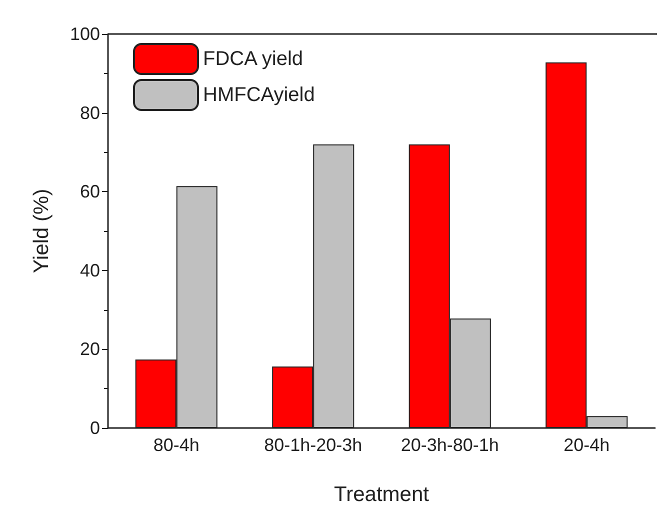  Describe the element at coordinates (90, 112) in the screenshot. I see `y-tick-label: 80` at that location.